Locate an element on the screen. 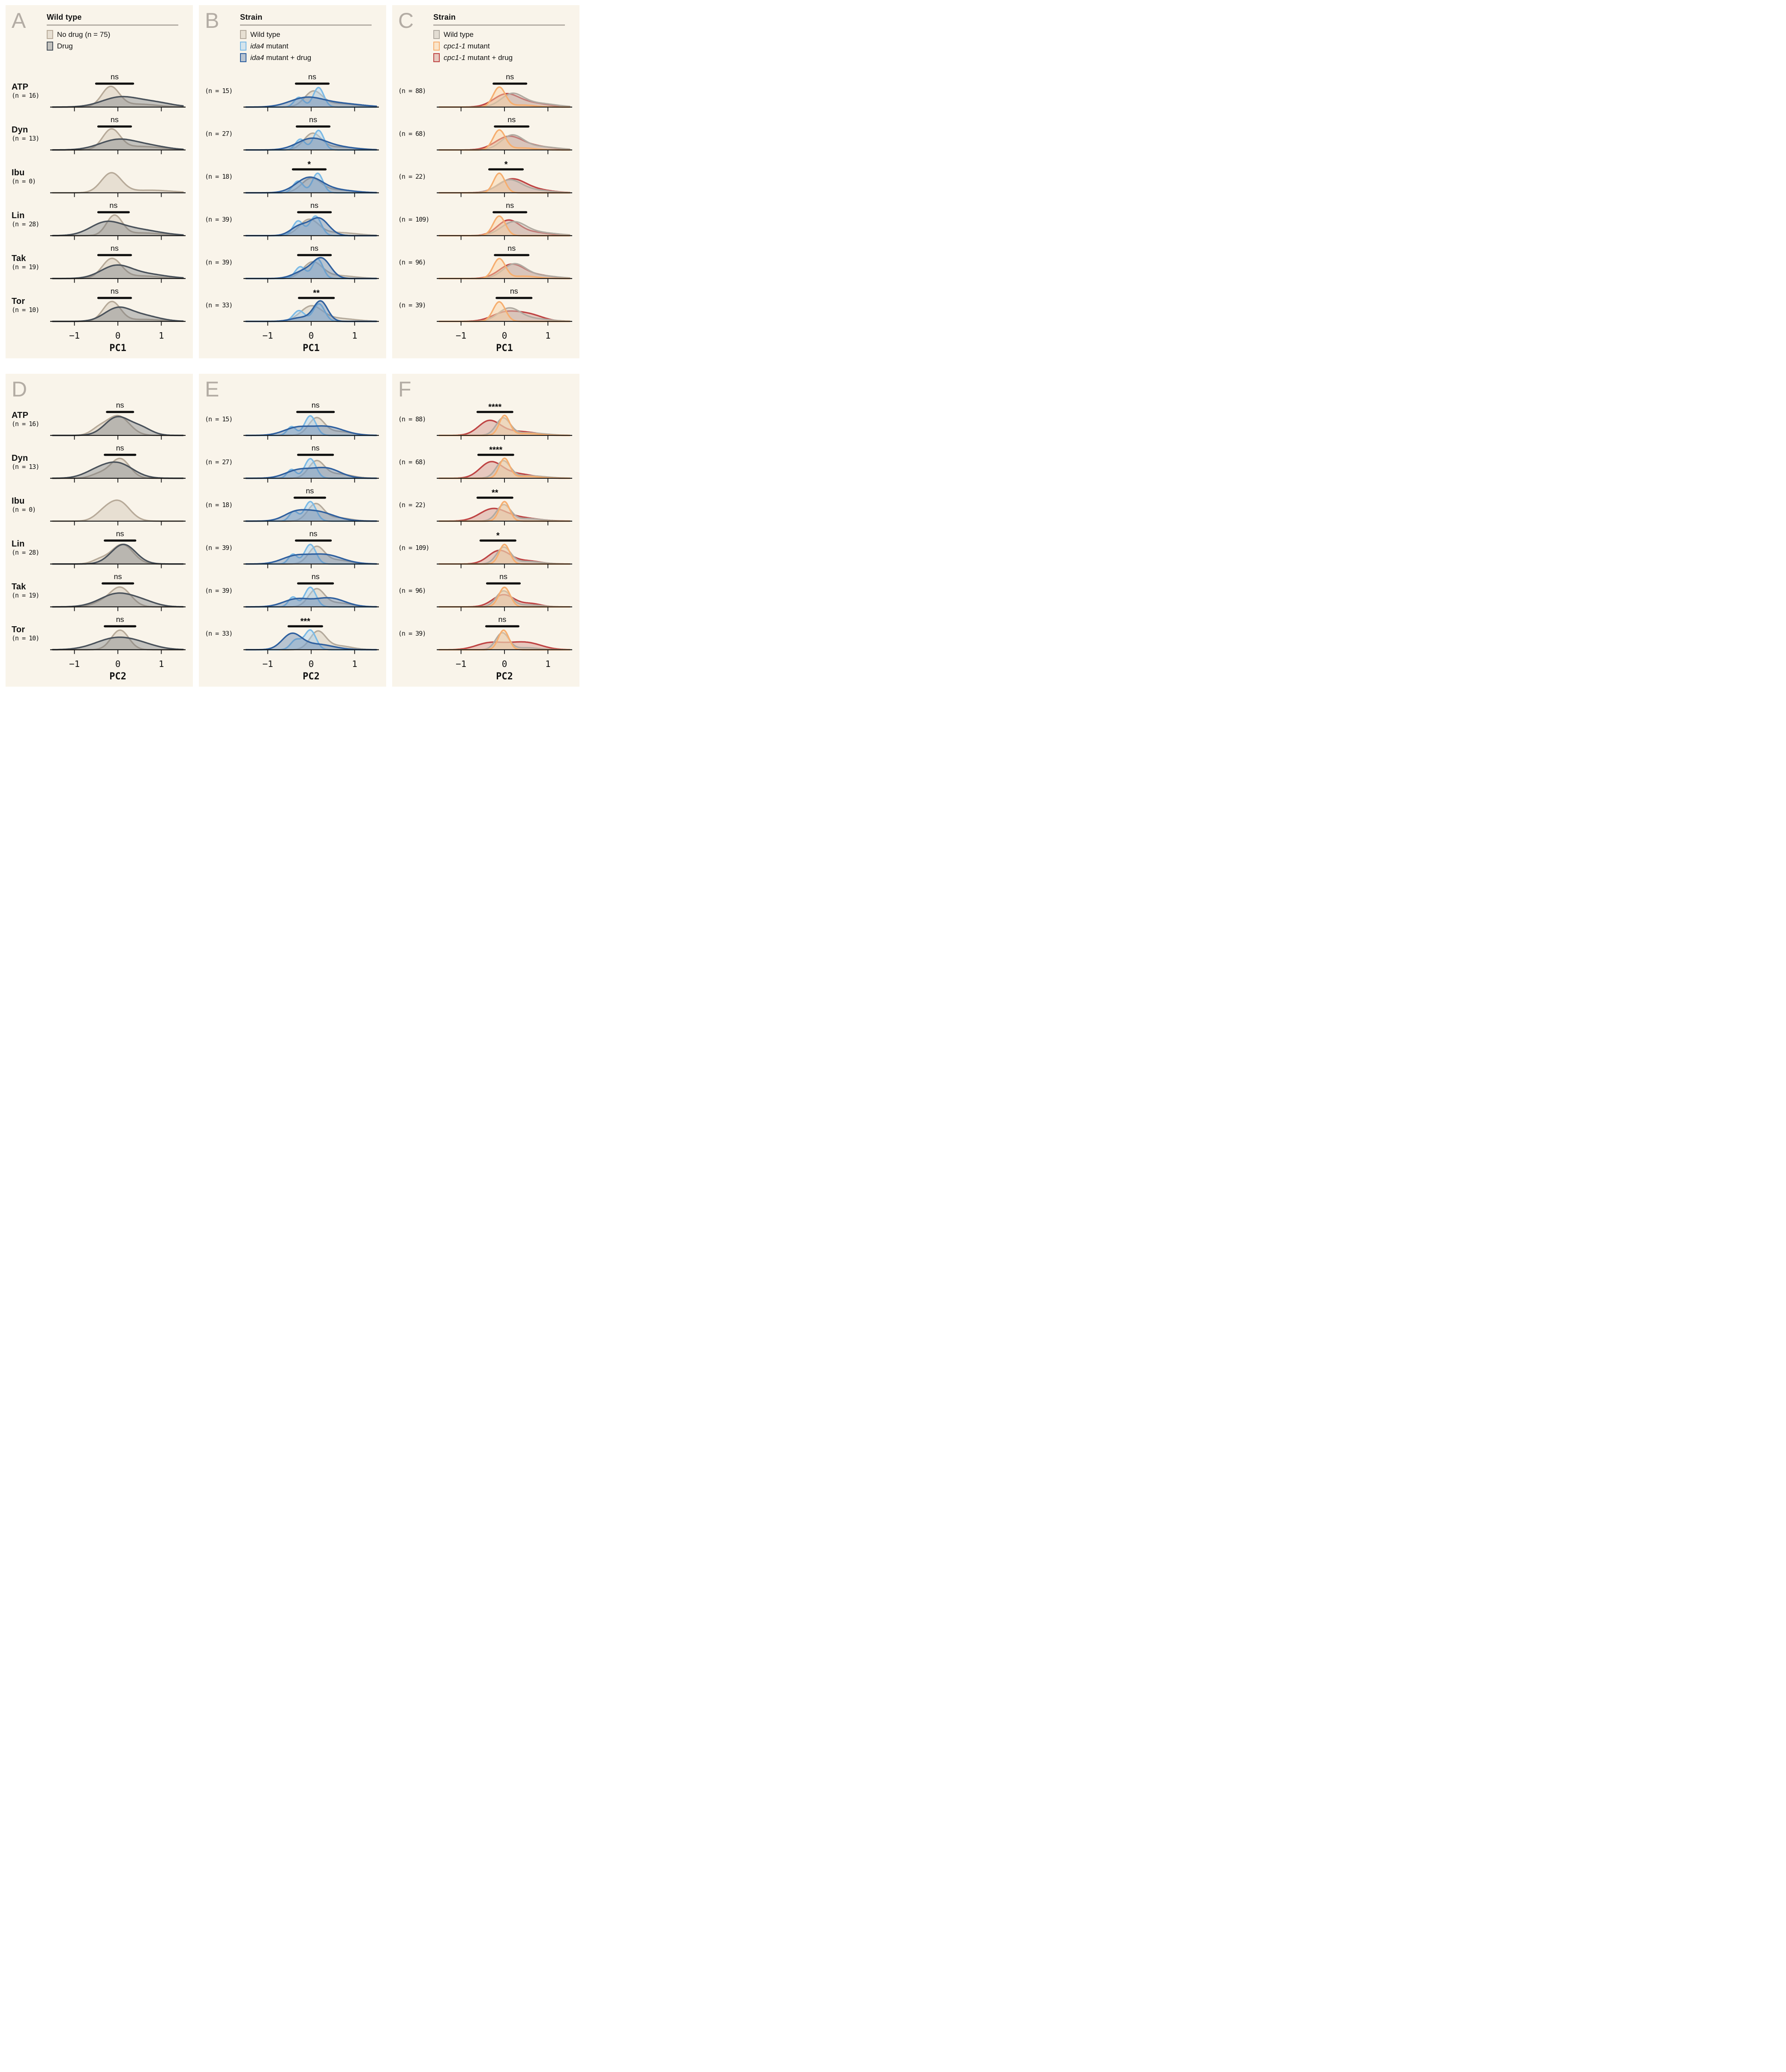 The height and width of the screenshot is (2072, 1786). density-row: (n = 88) **** is located at coordinates (485, 421).